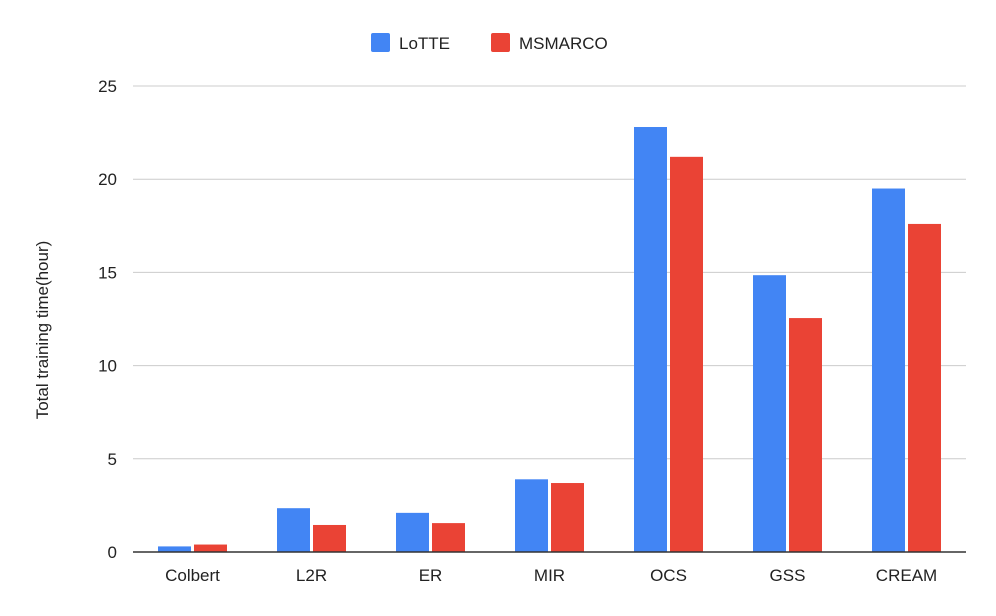 The image size is (996, 616). What do you see at coordinates (311, 575) in the screenshot?
I see `x-tick-label: L2R` at bounding box center [311, 575].